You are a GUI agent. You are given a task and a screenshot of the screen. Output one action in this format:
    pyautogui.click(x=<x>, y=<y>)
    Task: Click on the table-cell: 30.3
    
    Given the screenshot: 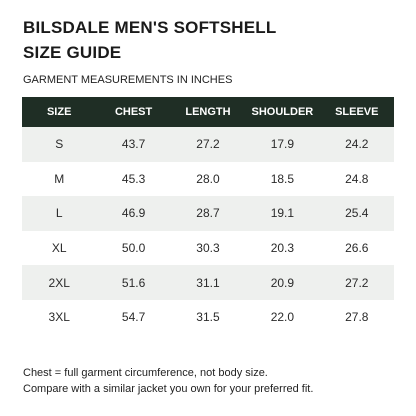 What is the action you would take?
    pyautogui.click(x=208, y=248)
    